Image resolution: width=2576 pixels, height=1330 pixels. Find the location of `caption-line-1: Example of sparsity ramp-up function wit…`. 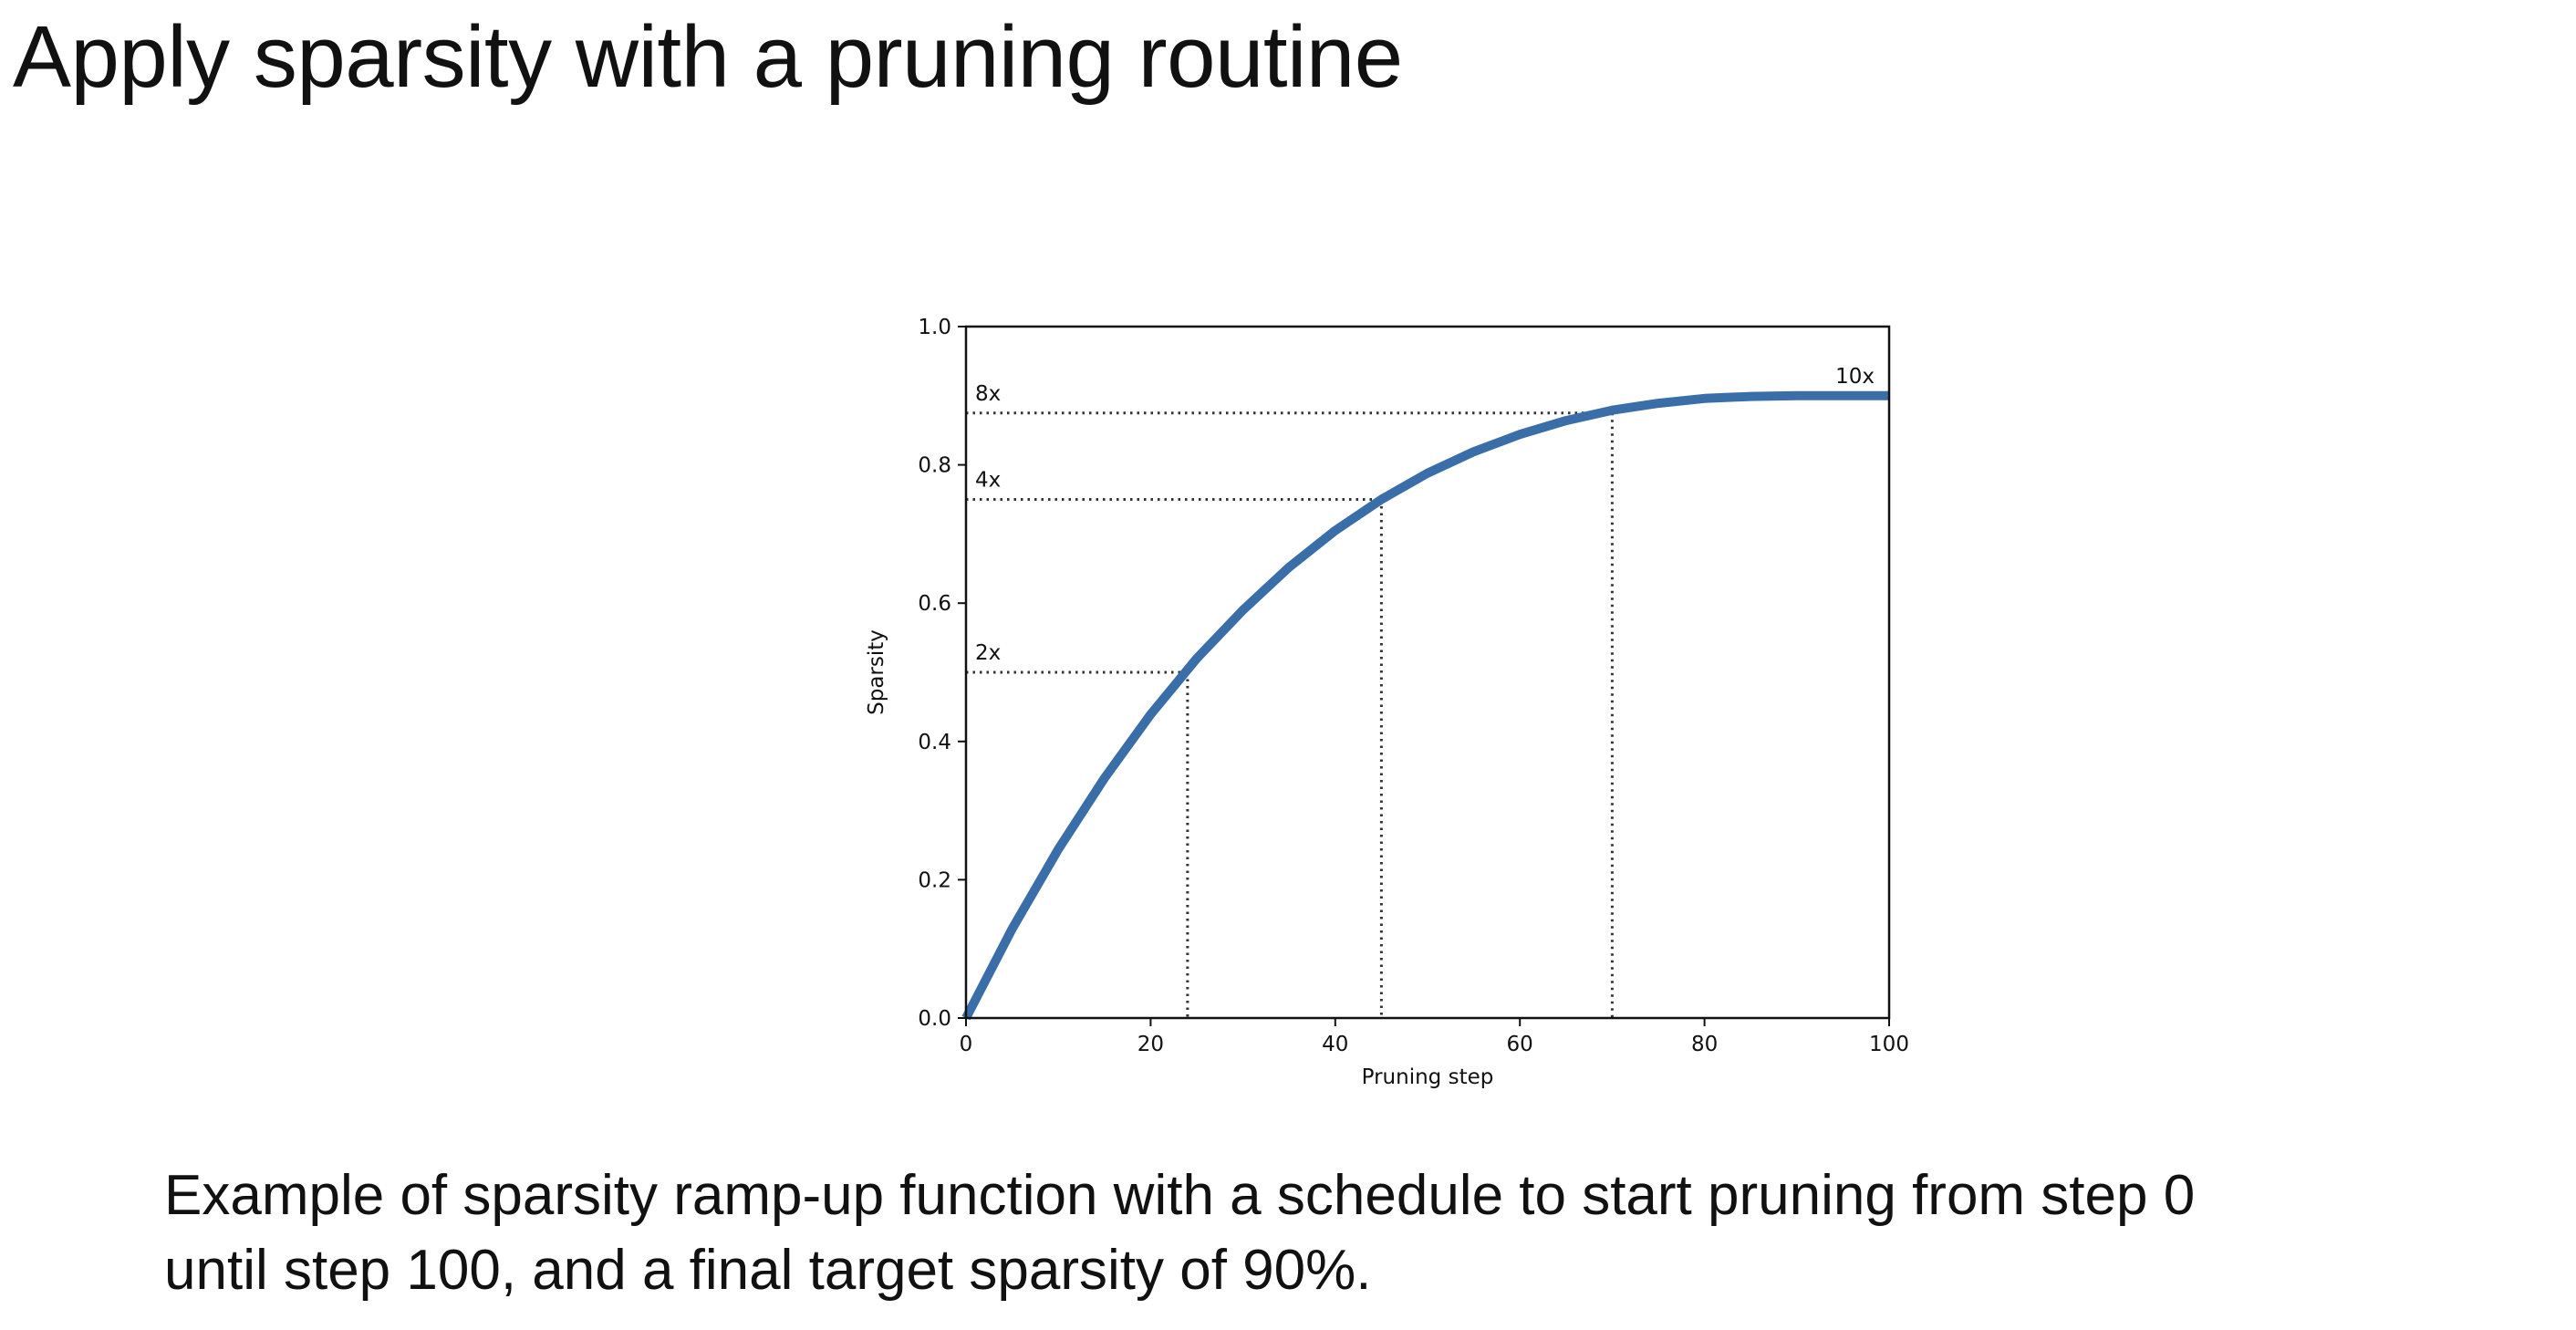

caption-line-1: Example of sparsity ramp-up function wit… is located at coordinates (1180, 1195).